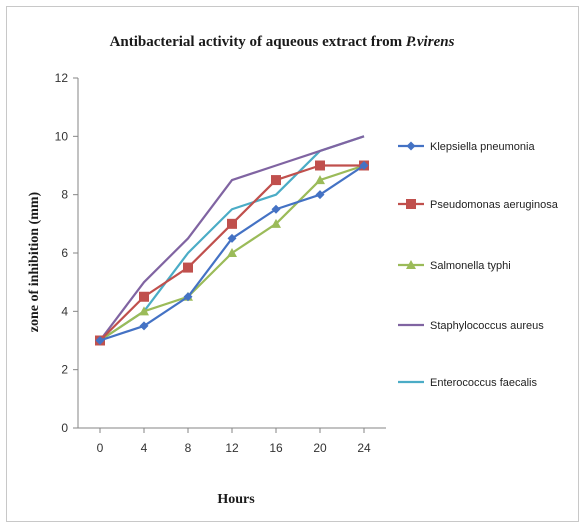 The height and width of the screenshot is (529, 587). Describe the element at coordinates (482, 147) in the screenshot. I see `legend-label: Klepsiella pneumonia` at that location.